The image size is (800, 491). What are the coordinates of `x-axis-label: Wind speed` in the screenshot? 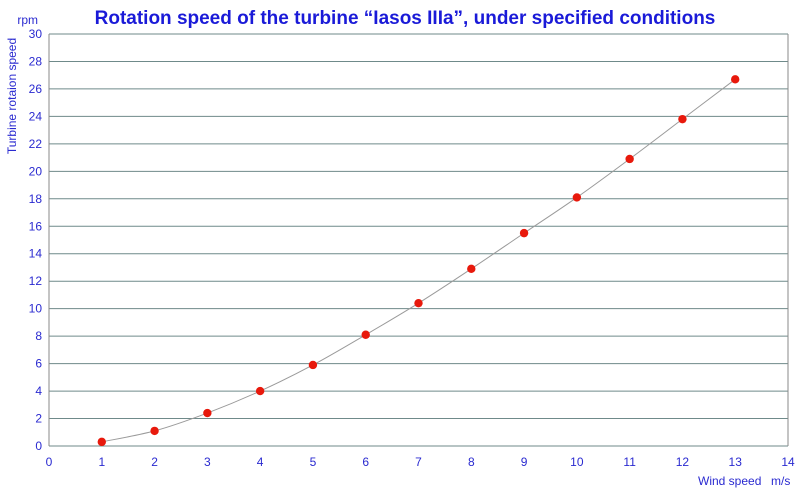 It's located at (729, 481).